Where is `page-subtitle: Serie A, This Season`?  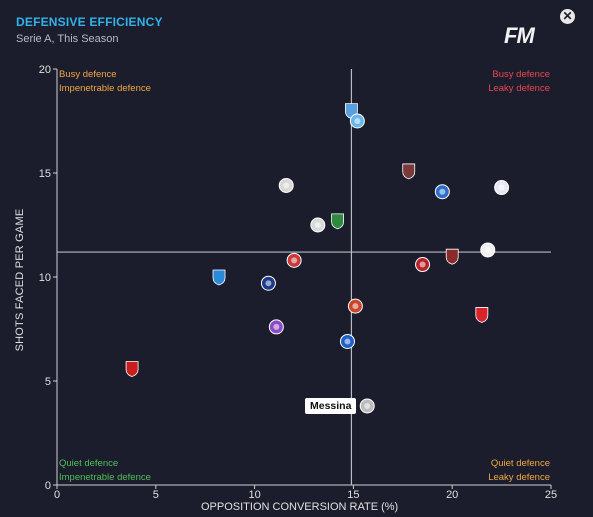
page-subtitle: Serie A, This Season is located at coordinates (67, 39).